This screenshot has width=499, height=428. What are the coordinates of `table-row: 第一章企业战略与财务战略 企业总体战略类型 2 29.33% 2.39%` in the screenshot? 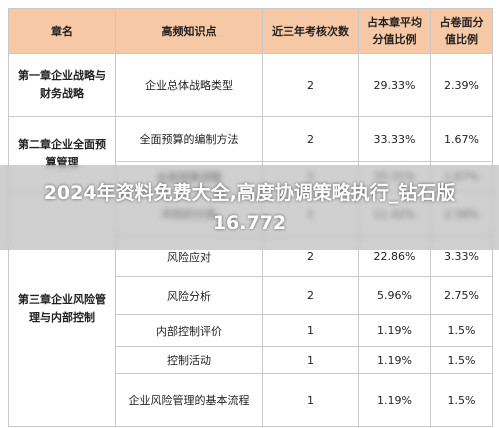 It's located at (250, 85).